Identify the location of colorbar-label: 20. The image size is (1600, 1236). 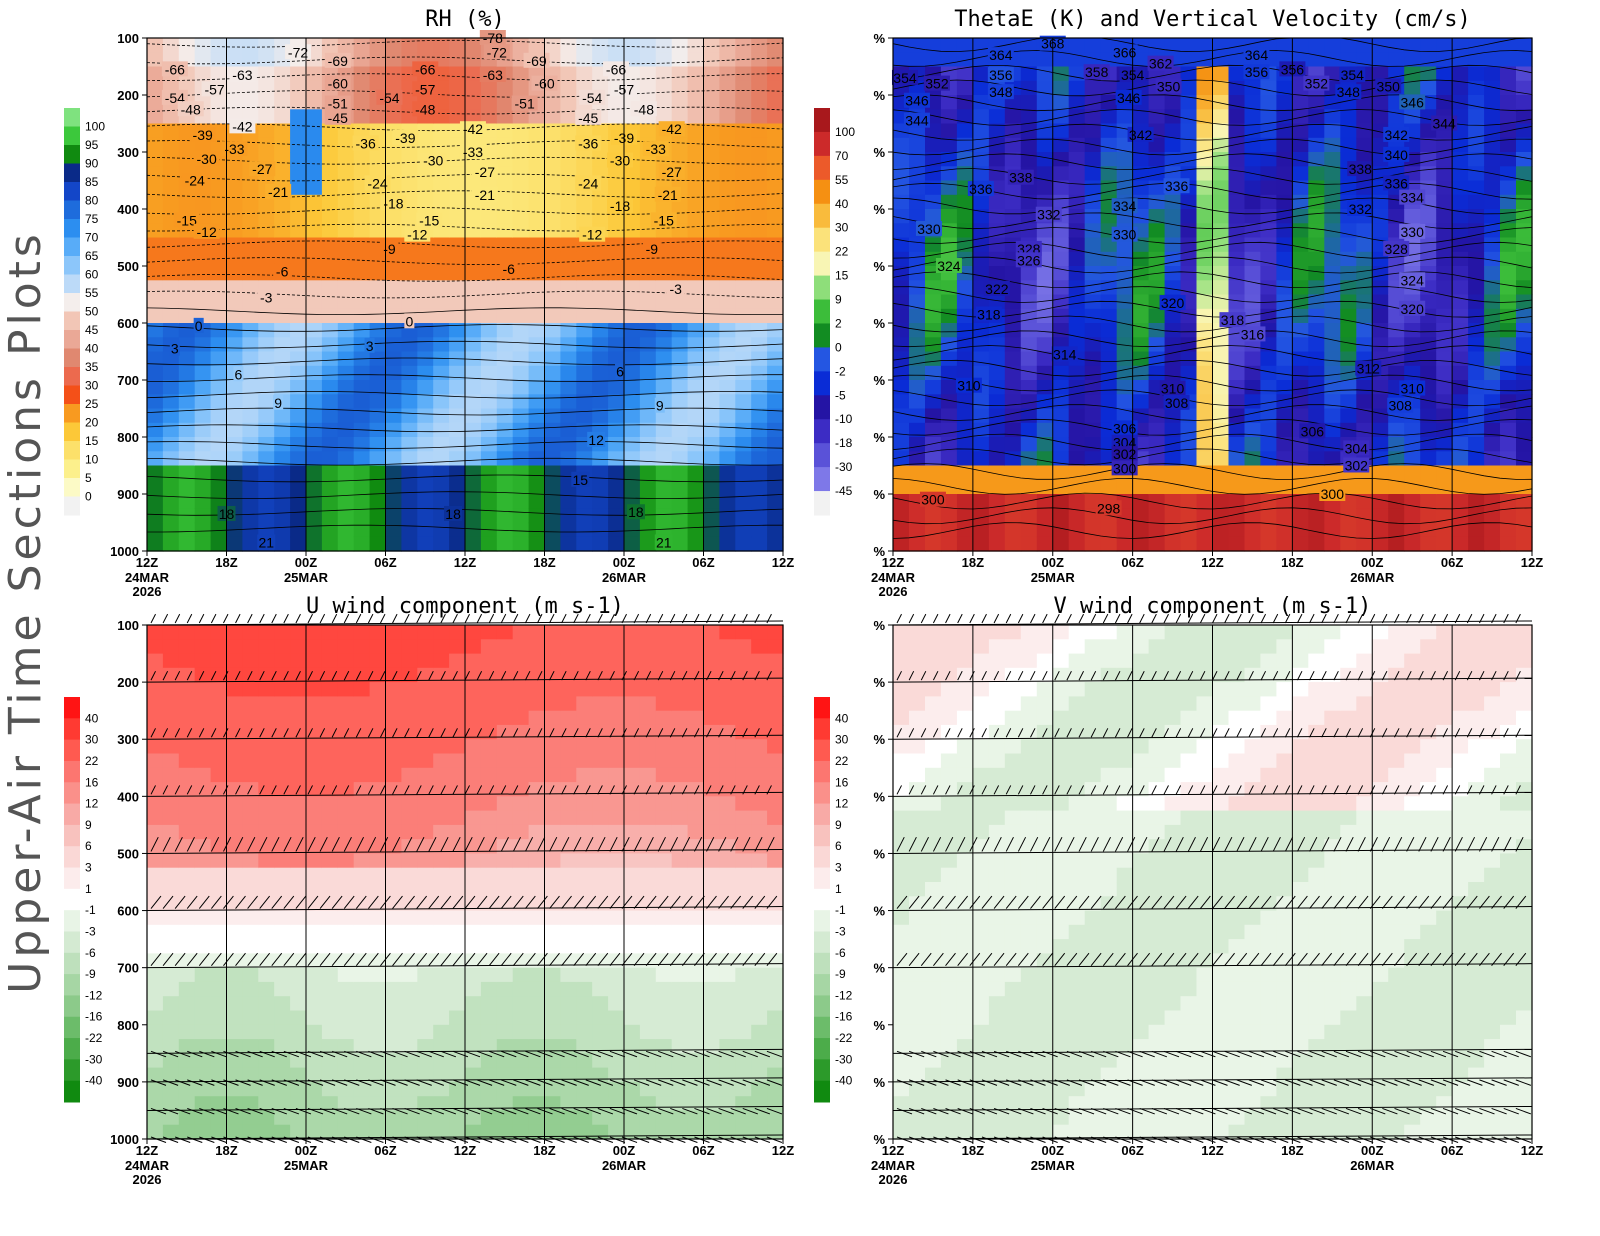
(92, 423).